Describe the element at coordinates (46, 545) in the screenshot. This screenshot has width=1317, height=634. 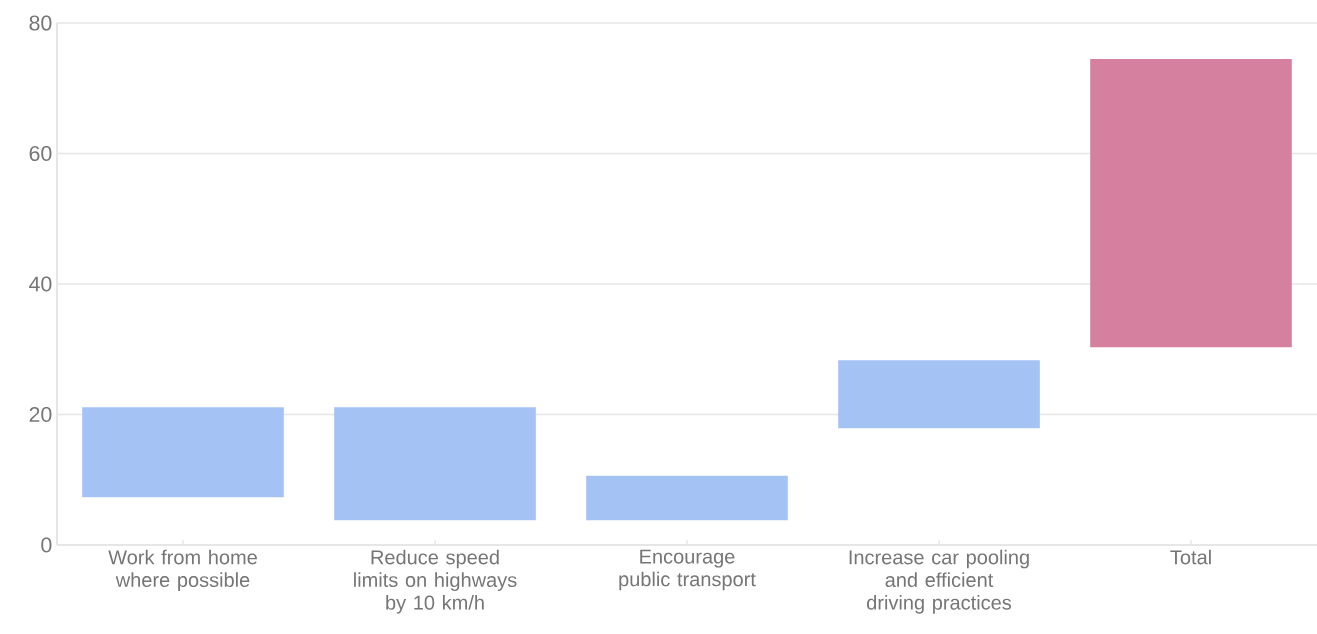
I see `y-tick-label: 0` at that location.